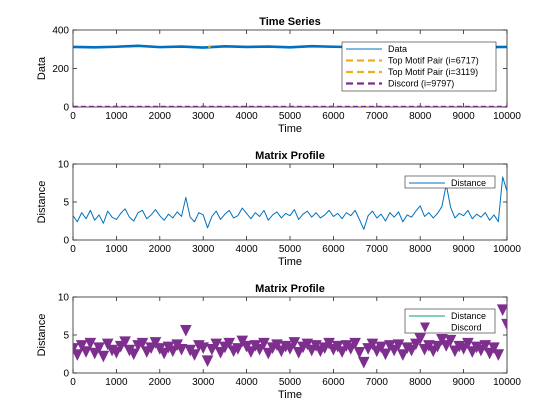 Image resolution: width=560 pixels, height=420 pixels. Describe the element at coordinates (64, 298) in the screenshot. I see `y-tick-label: 10` at that location.